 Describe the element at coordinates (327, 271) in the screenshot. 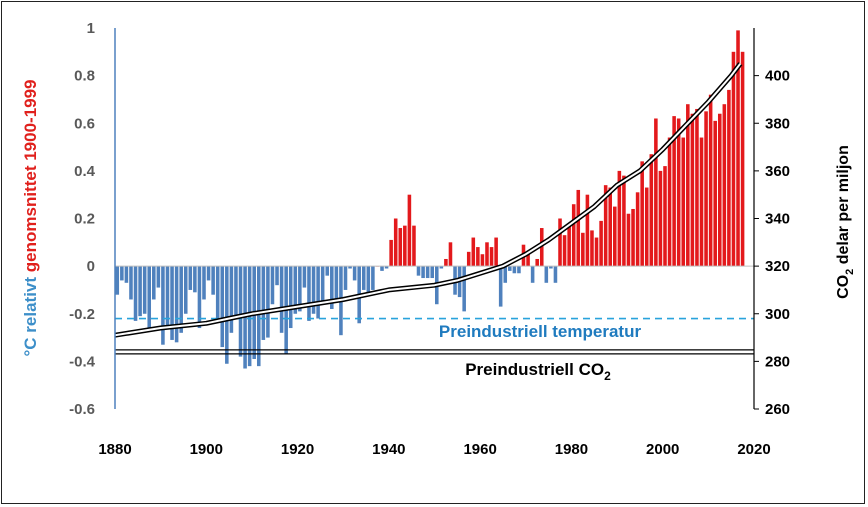

I see `bar-1926` at that location.